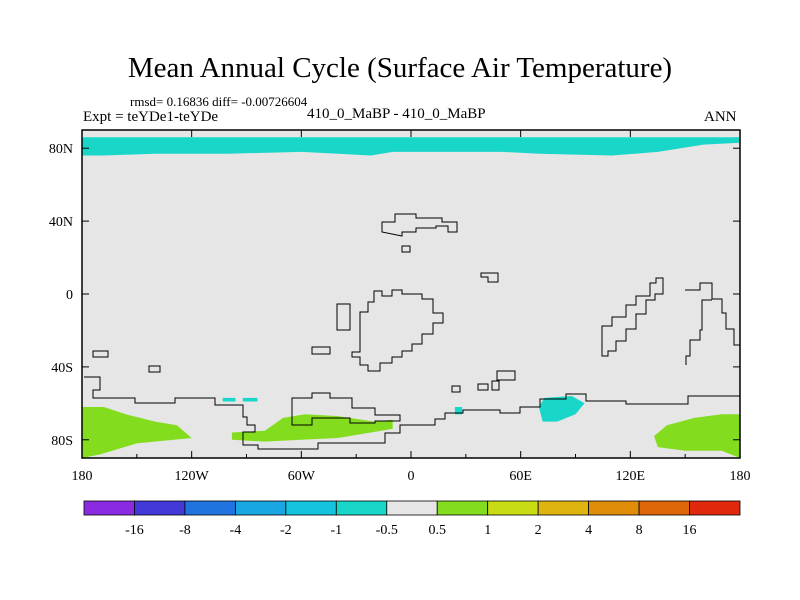  Describe the element at coordinates (151, 117) in the screenshot. I see `experiment-label: Expt = teYDe1-teYDe` at that location.